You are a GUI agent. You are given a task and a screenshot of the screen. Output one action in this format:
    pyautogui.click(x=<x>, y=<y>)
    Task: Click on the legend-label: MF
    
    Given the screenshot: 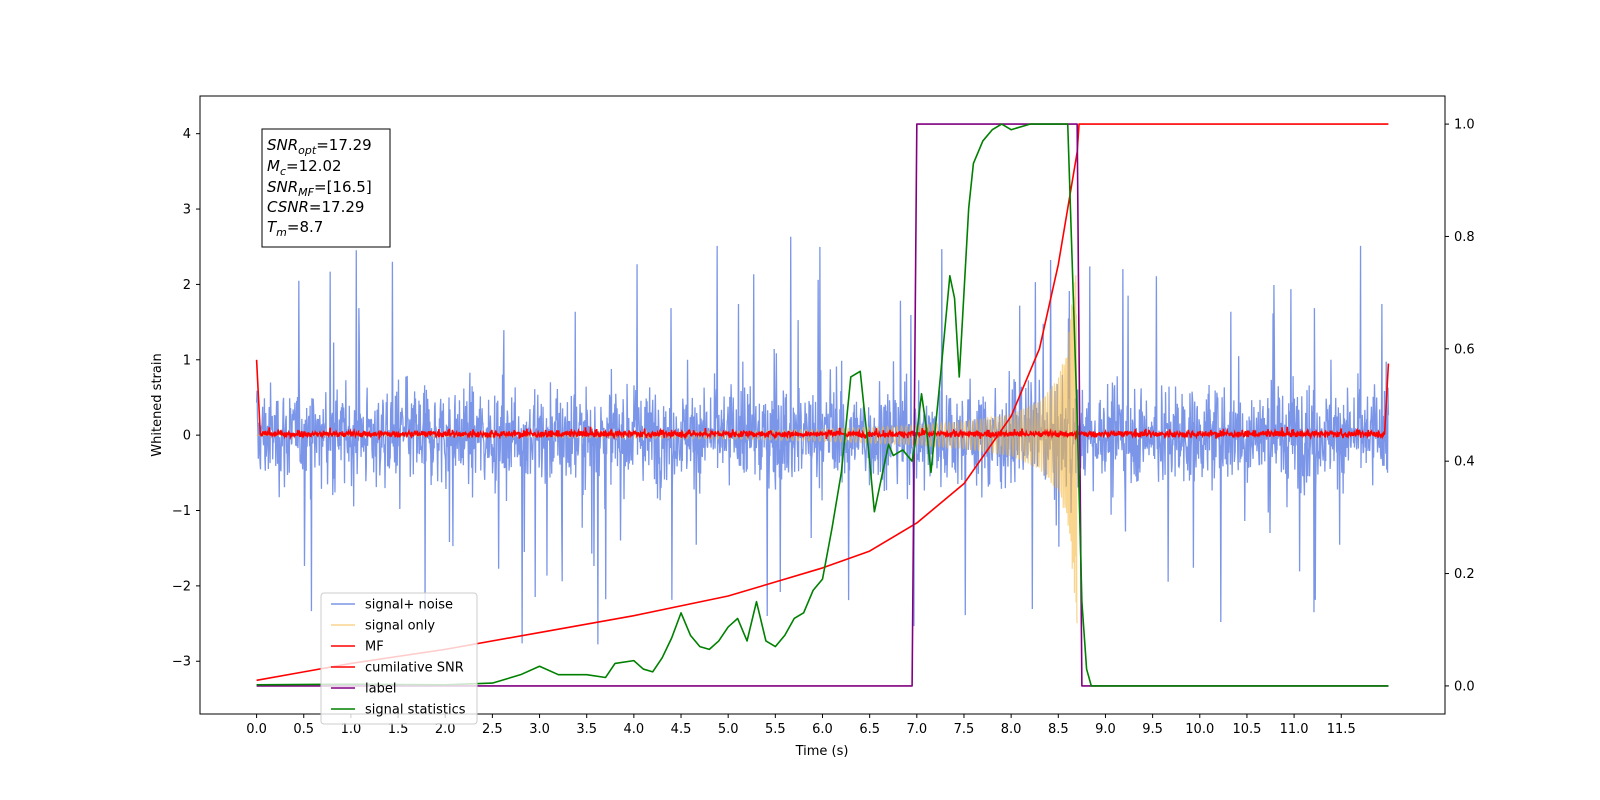 What is the action you would take?
    pyautogui.click(x=374, y=647)
    